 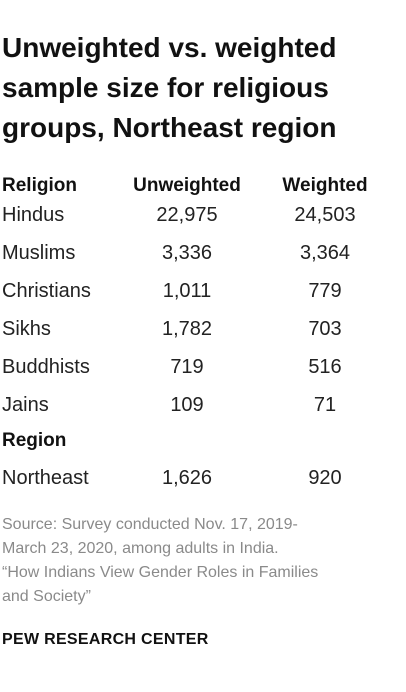 I want to click on table-cell: 71, so click(x=325, y=405).